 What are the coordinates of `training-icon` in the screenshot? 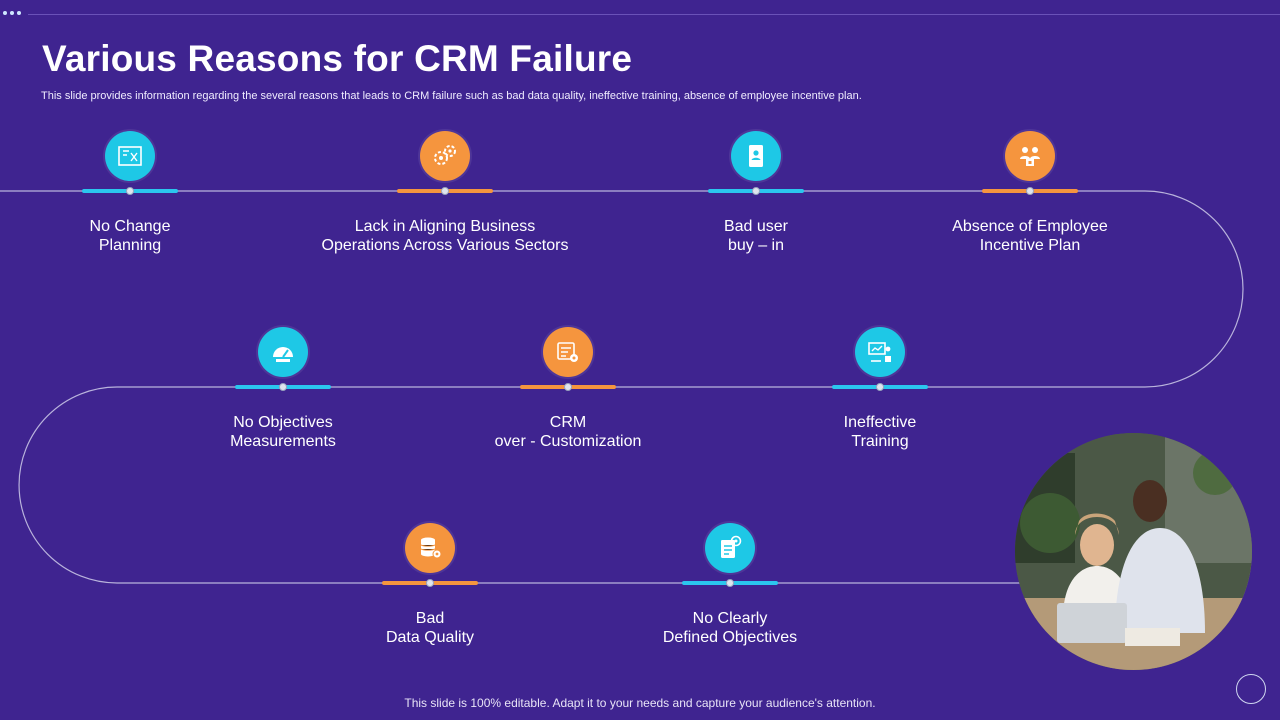 It's located at (880, 352).